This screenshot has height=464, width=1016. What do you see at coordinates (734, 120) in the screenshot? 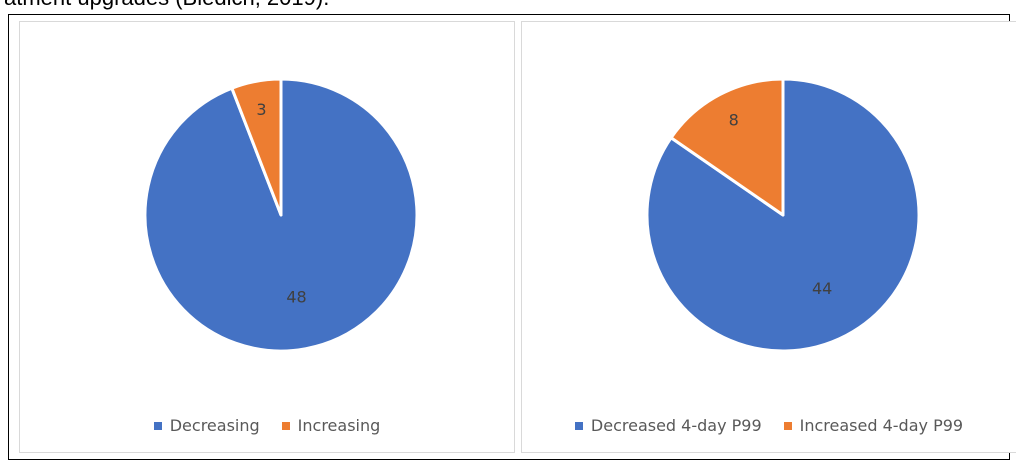
I see `data-label-increased-4-day-p99: 8` at bounding box center [734, 120].